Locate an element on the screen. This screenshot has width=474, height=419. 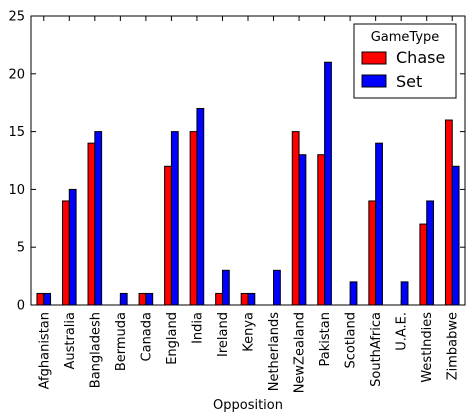
bar-set-india is located at coordinates (200, 206).